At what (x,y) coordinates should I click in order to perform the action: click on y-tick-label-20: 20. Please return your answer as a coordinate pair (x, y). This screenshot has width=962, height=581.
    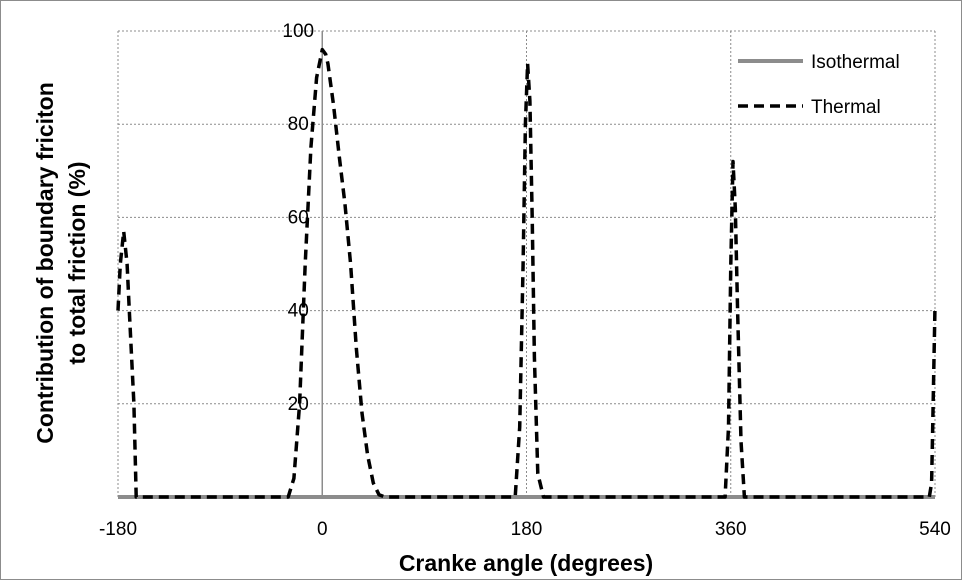
    Looking at the image, I should click on (298, 404).